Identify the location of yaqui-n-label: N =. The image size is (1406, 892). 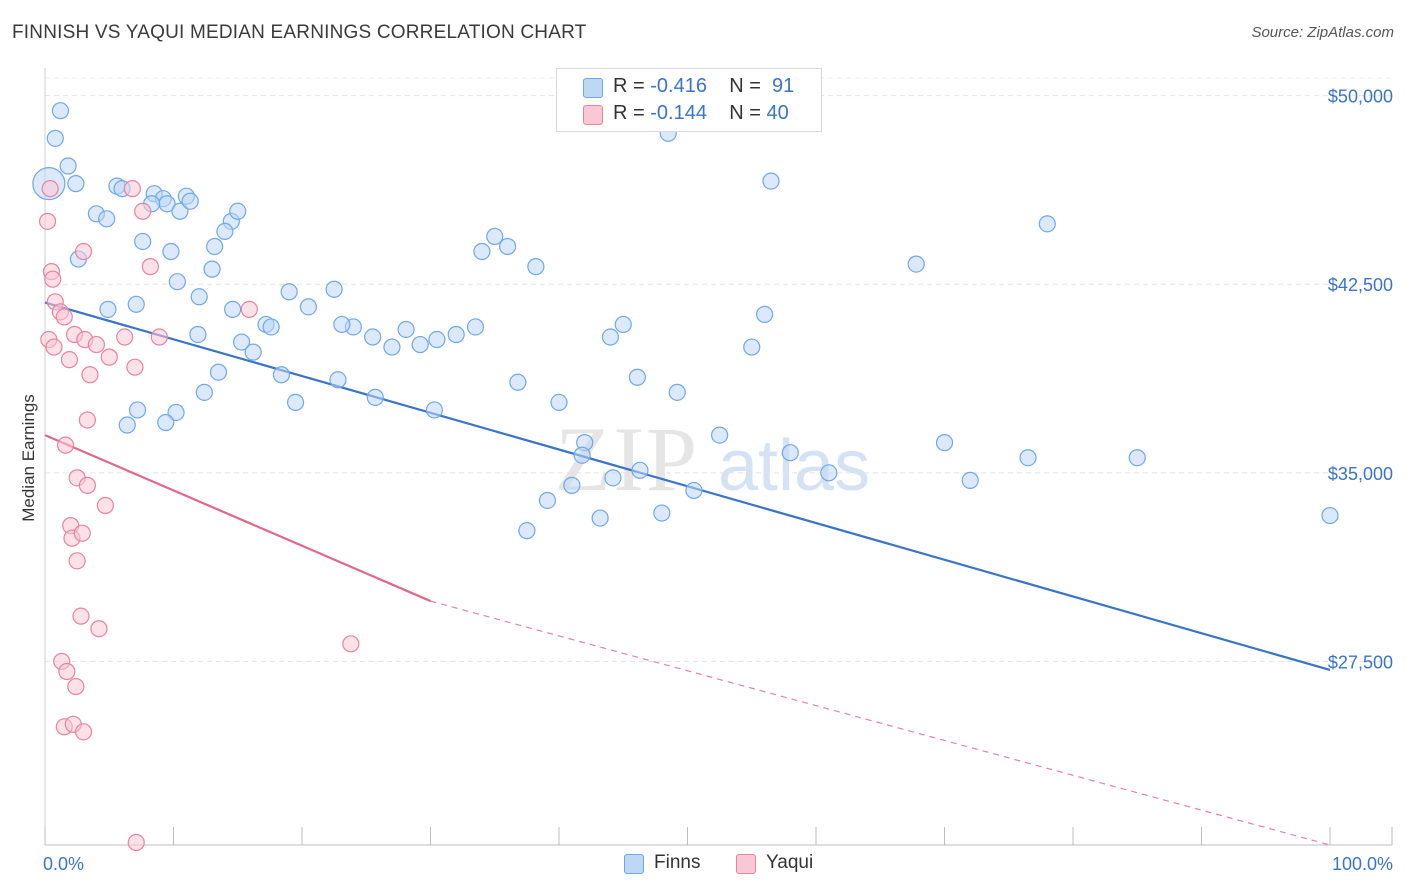
(745, 113).